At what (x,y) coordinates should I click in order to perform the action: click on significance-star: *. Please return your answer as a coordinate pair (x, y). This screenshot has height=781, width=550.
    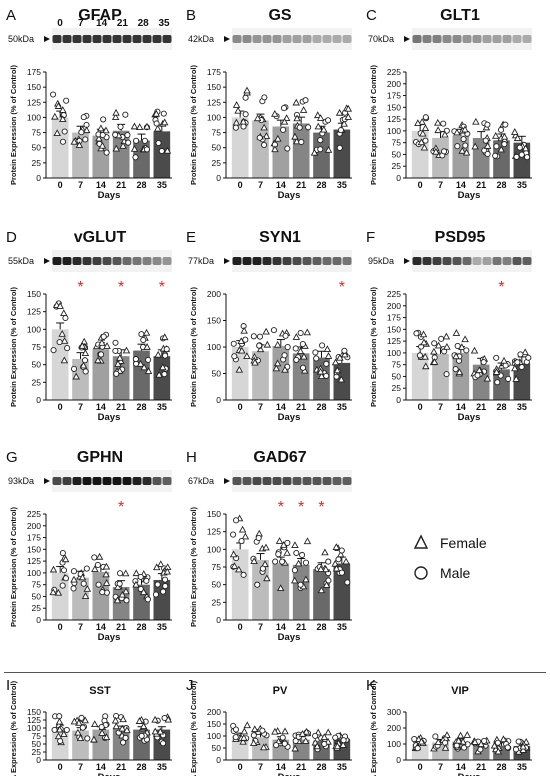
    Looking at the image, I should click on (501, 287).